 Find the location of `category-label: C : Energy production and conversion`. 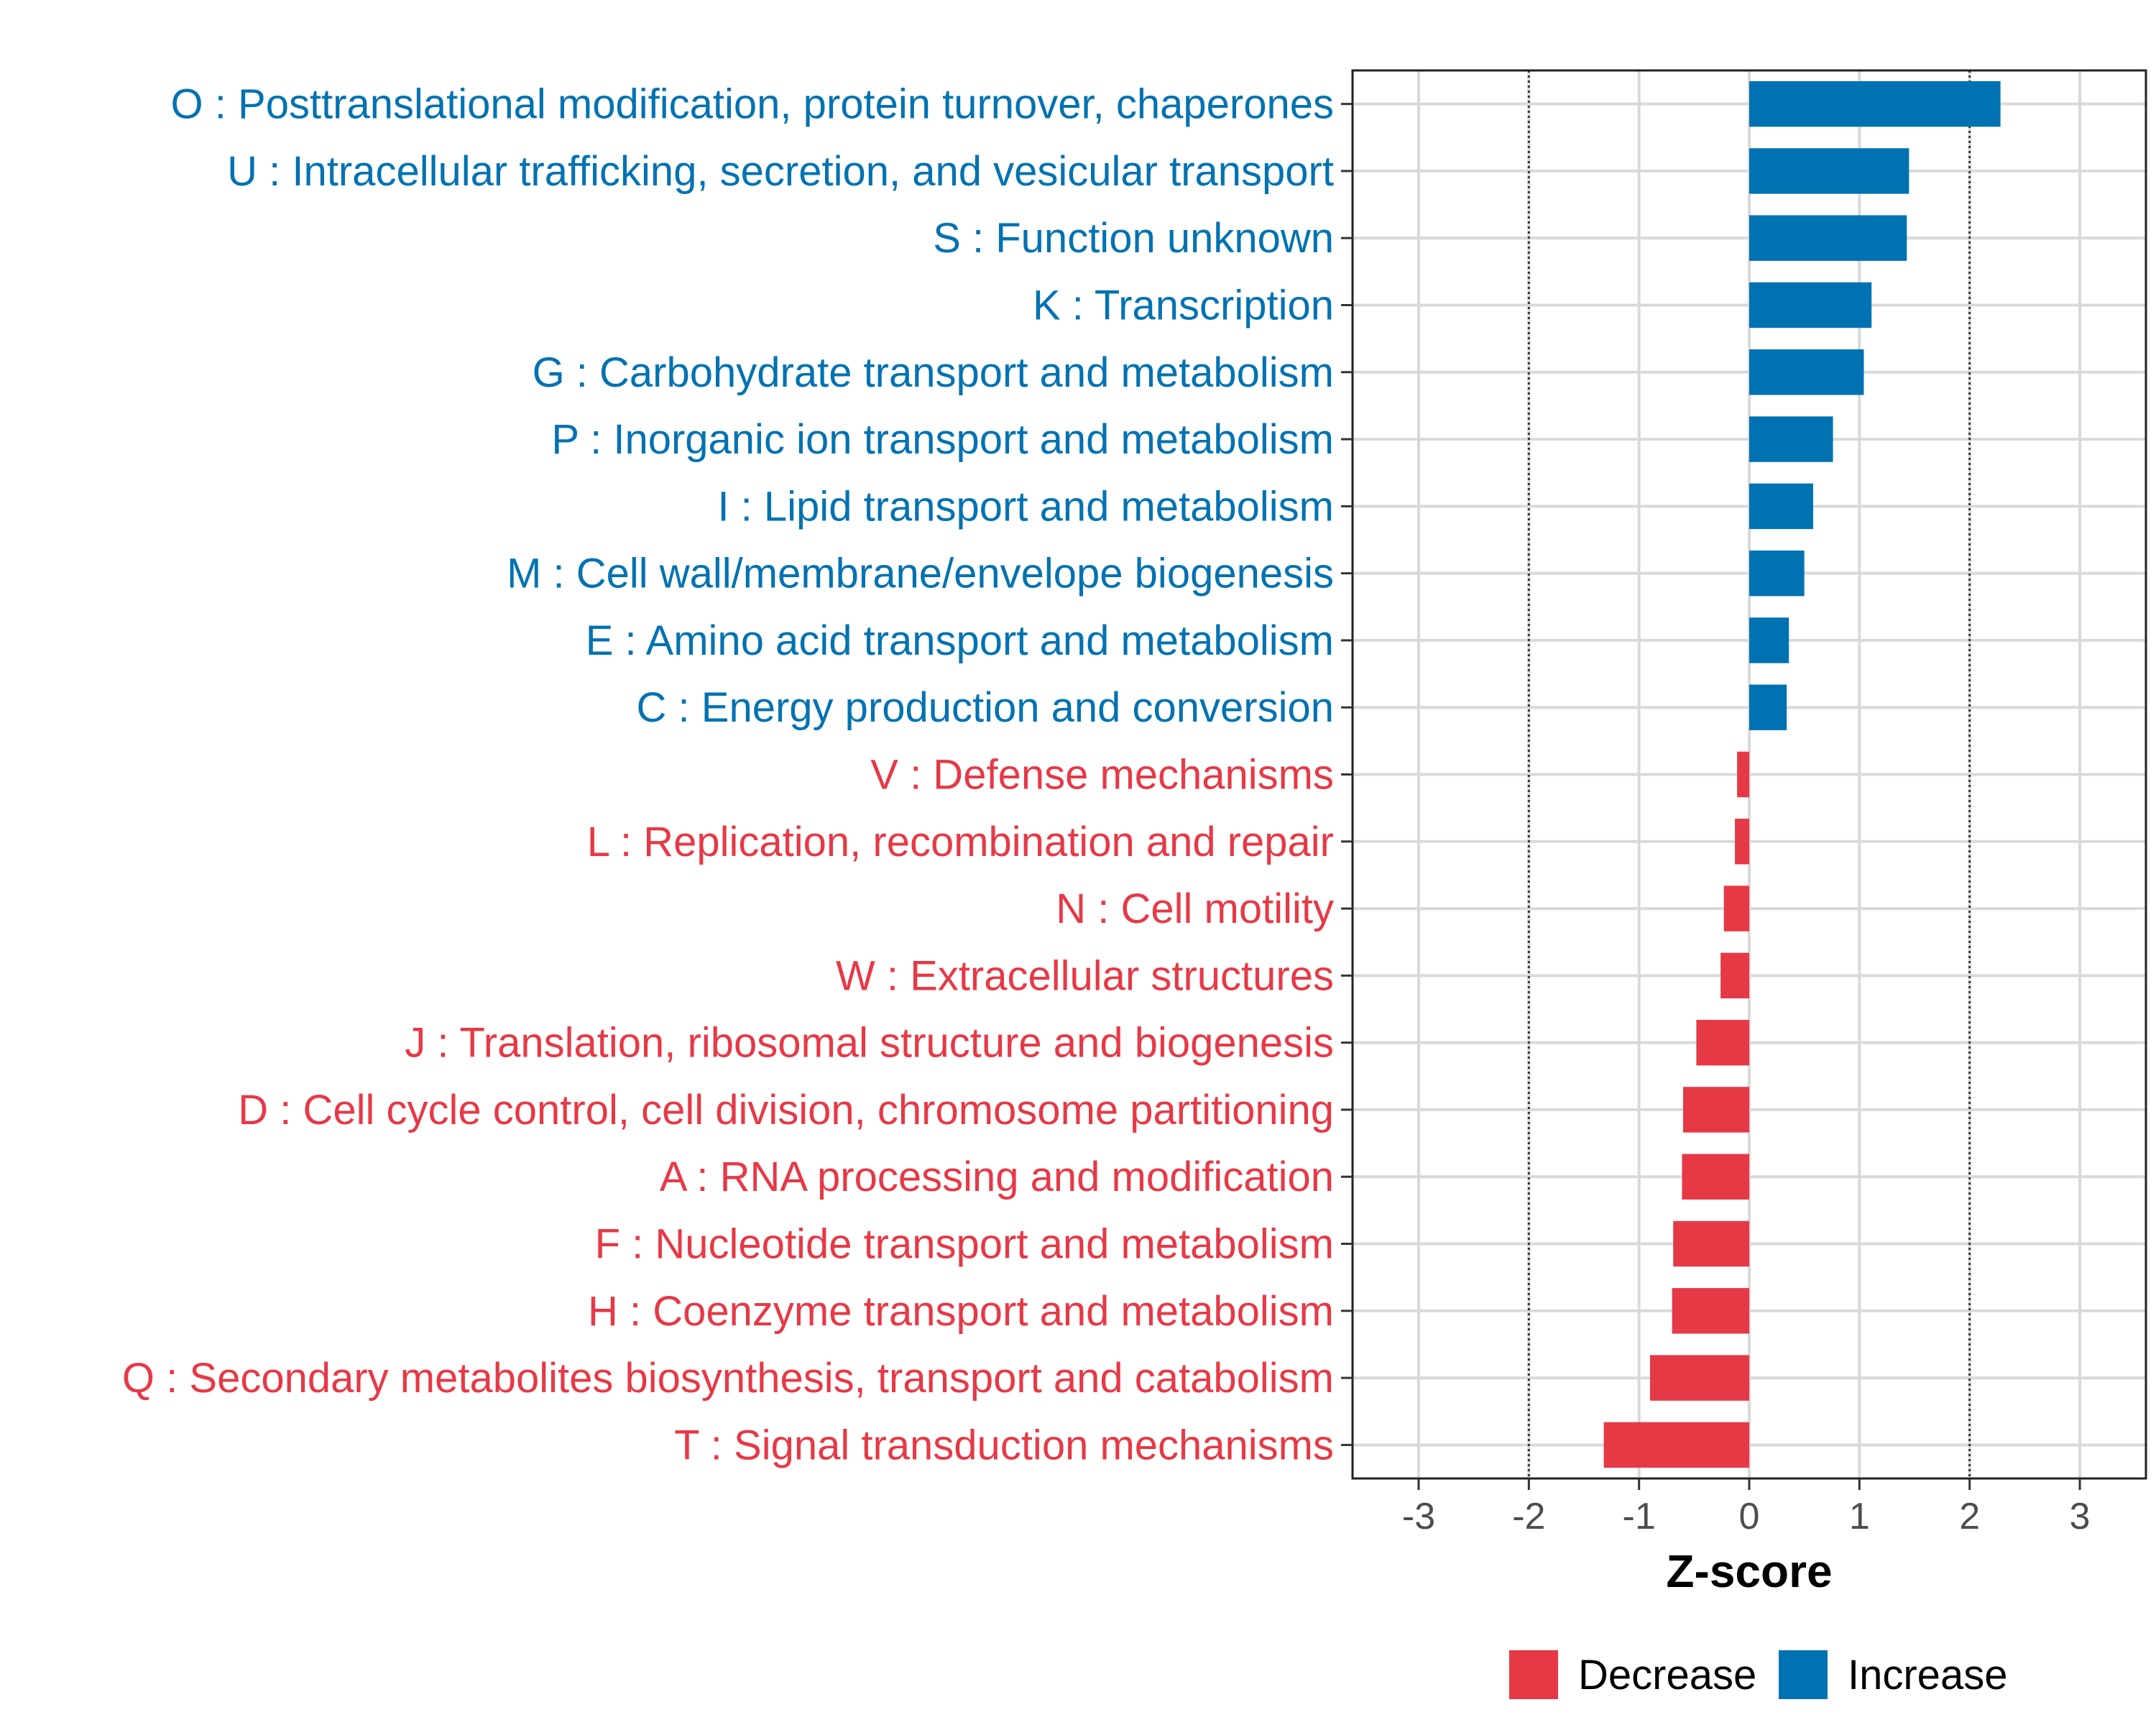

category-label: C : Energy production and conversion is located at coordinates (985, 707).